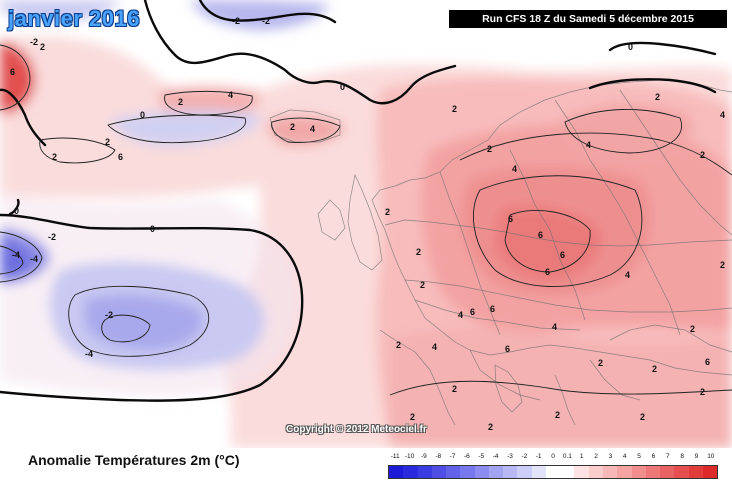 The image size is (732, 488). I want to click on scale-tick-label: -11, so click(395, 456).